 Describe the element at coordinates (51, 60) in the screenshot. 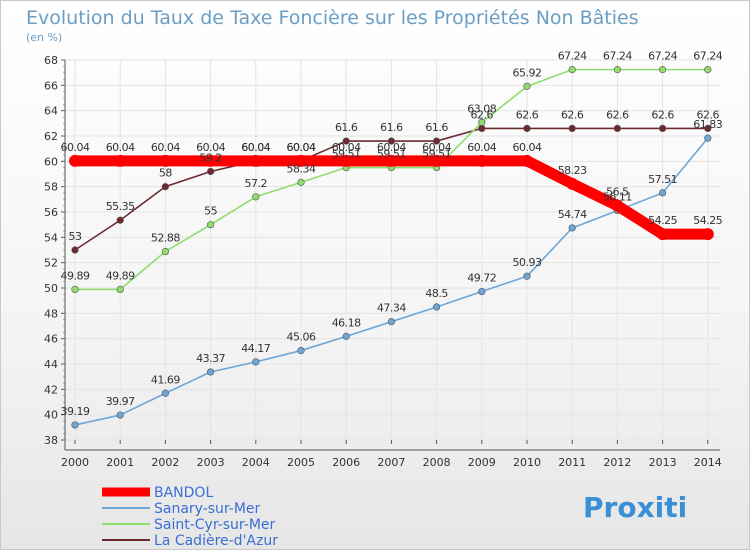

I see `y-tick-label: 68` at that location.